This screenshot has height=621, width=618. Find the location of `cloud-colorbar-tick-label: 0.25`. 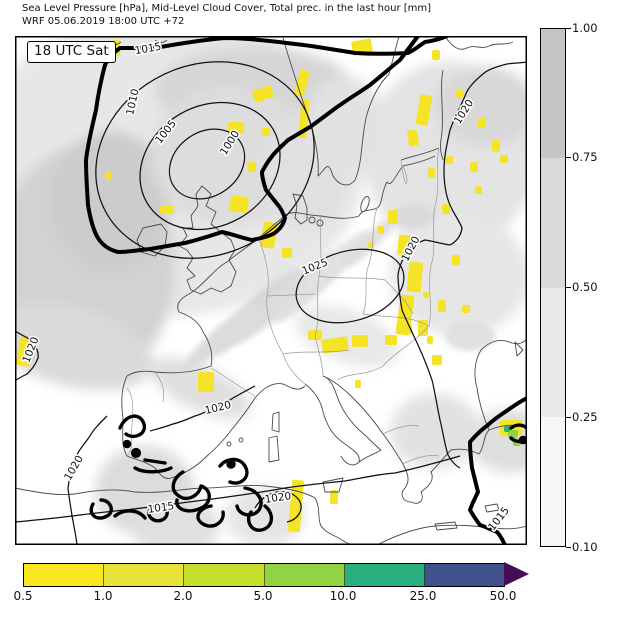

cloud-colorbar-tick-label: 0.25 is located at coordinates (585, 416).